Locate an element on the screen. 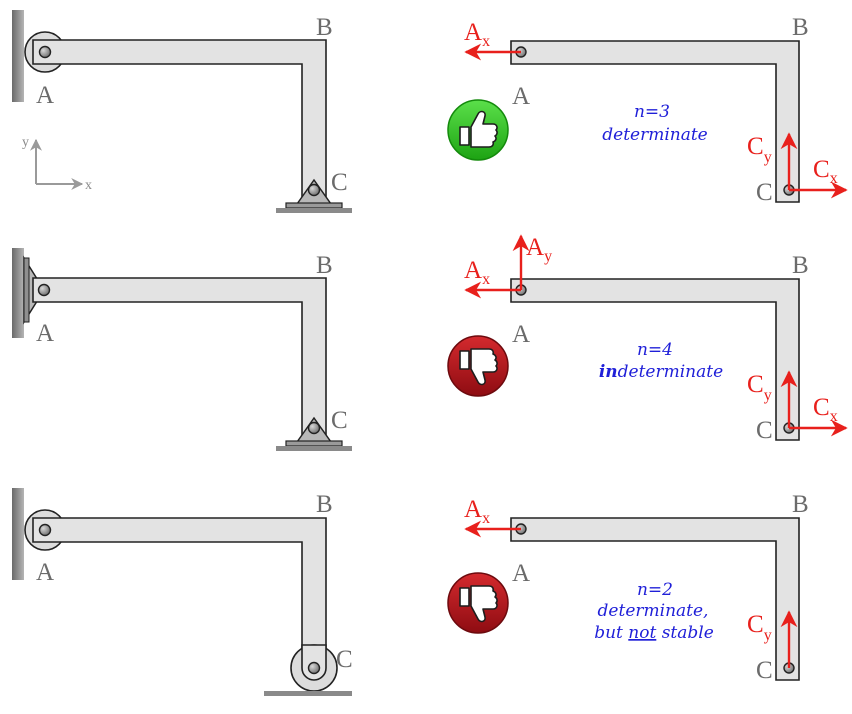 Image resolution: width=852 pixels, height=714 pixels. case-3-structure: A B C is located at coordinates (182, 592).